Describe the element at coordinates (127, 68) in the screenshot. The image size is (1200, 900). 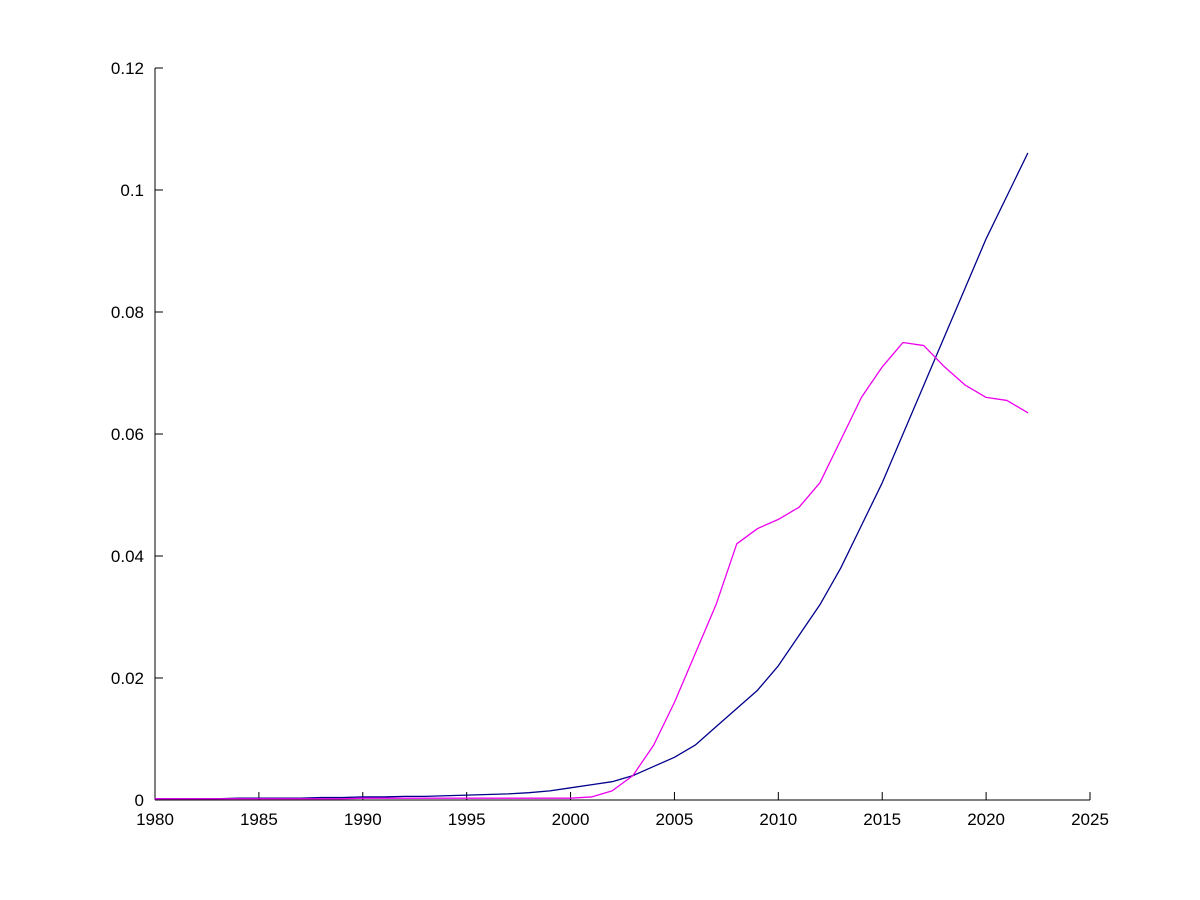
I see `y-tick-label: 0.12` at that location.